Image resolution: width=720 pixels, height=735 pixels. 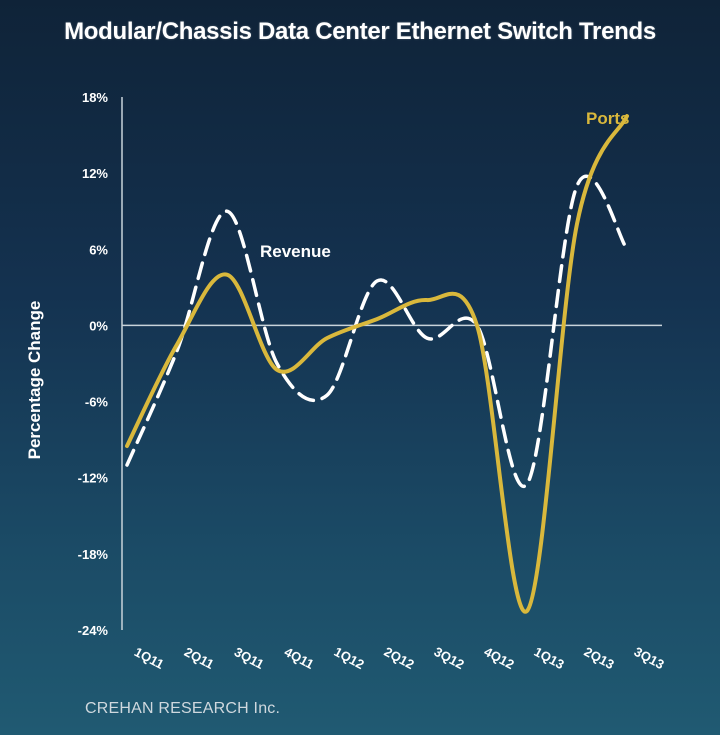 I want to click on y-tick-label: -18%, so click(x=93, y=554).